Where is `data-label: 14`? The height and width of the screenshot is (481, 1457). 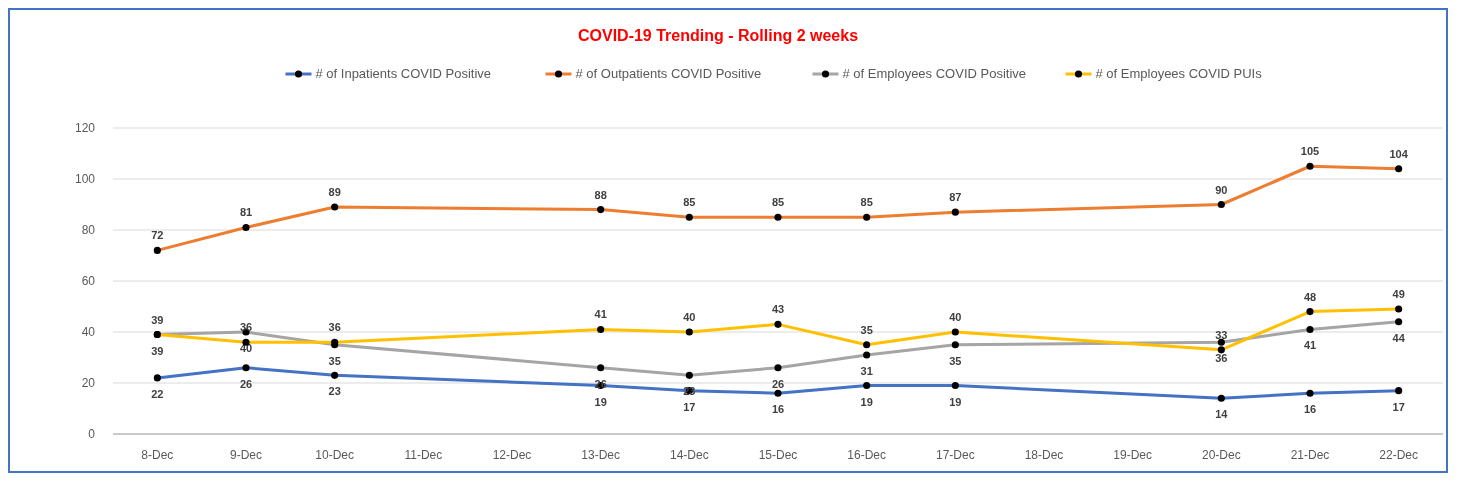
data-label: 14 is located at coordinates (1222, 414).